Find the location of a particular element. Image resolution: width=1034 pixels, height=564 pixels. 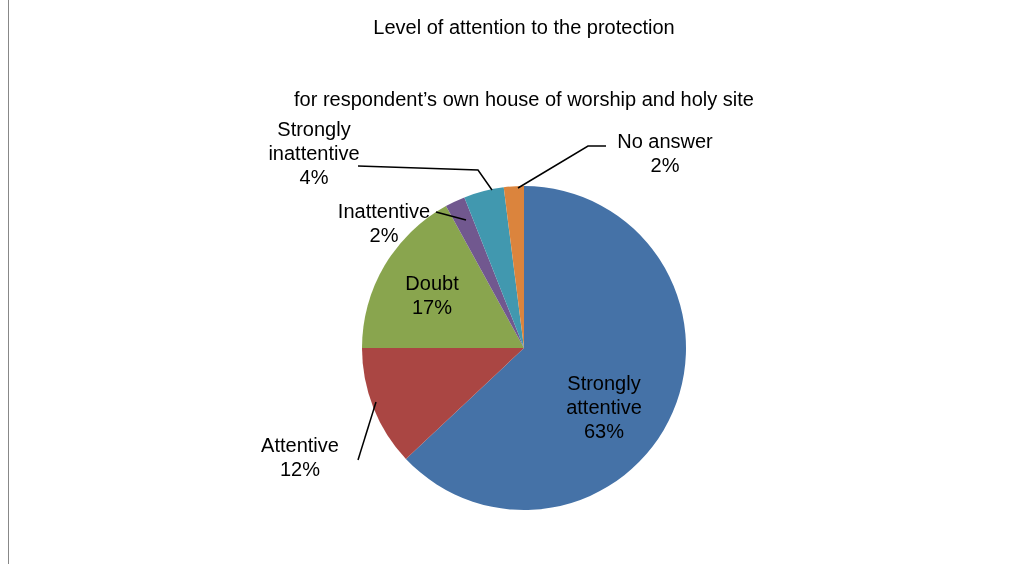

slice-label: Strongly attentive is located at coordinates (604, 395).